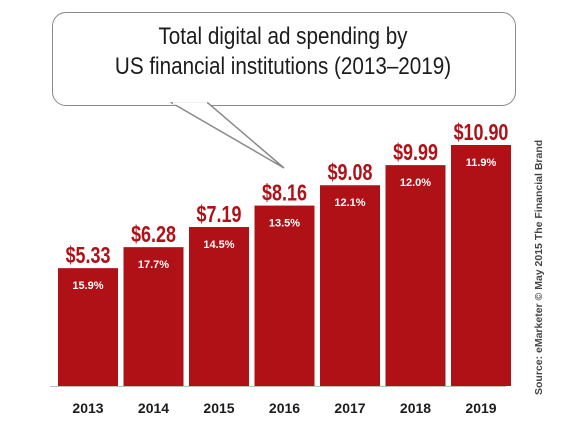  I want to click on x-tick-label: 2015, so click(218, 408).